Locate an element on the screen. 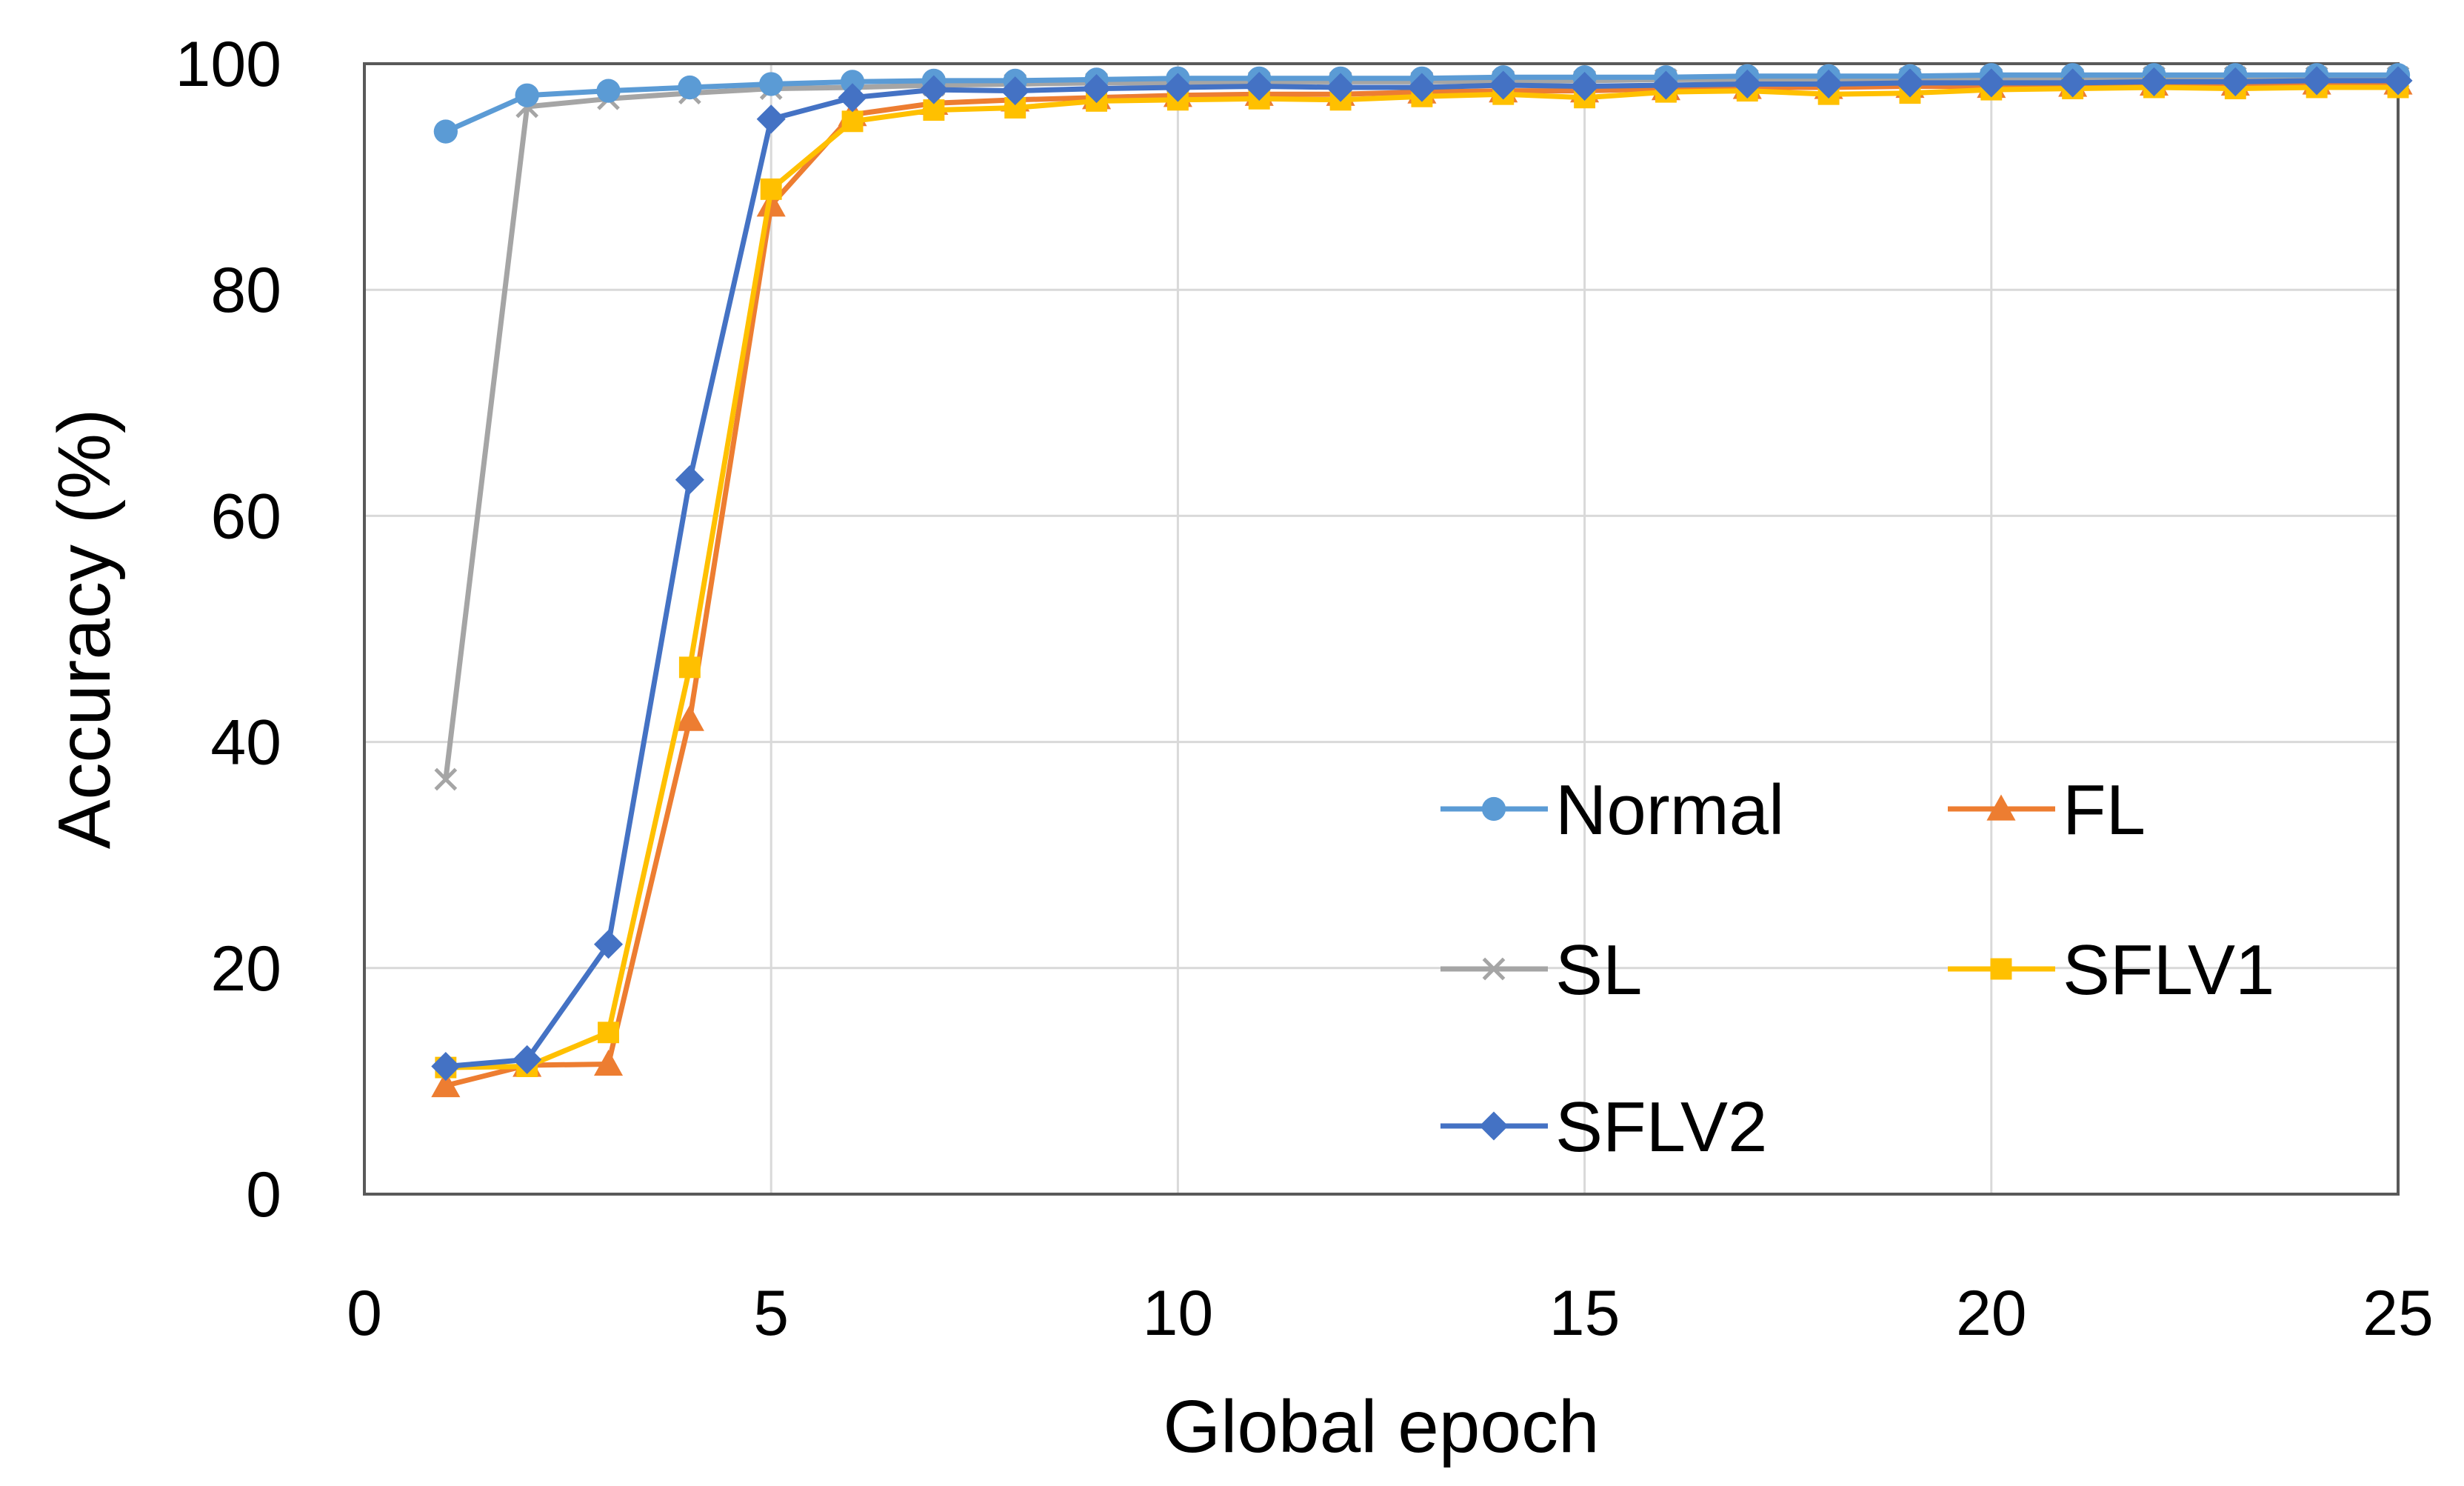  data-point-sl is located at coordinates (446, 779).